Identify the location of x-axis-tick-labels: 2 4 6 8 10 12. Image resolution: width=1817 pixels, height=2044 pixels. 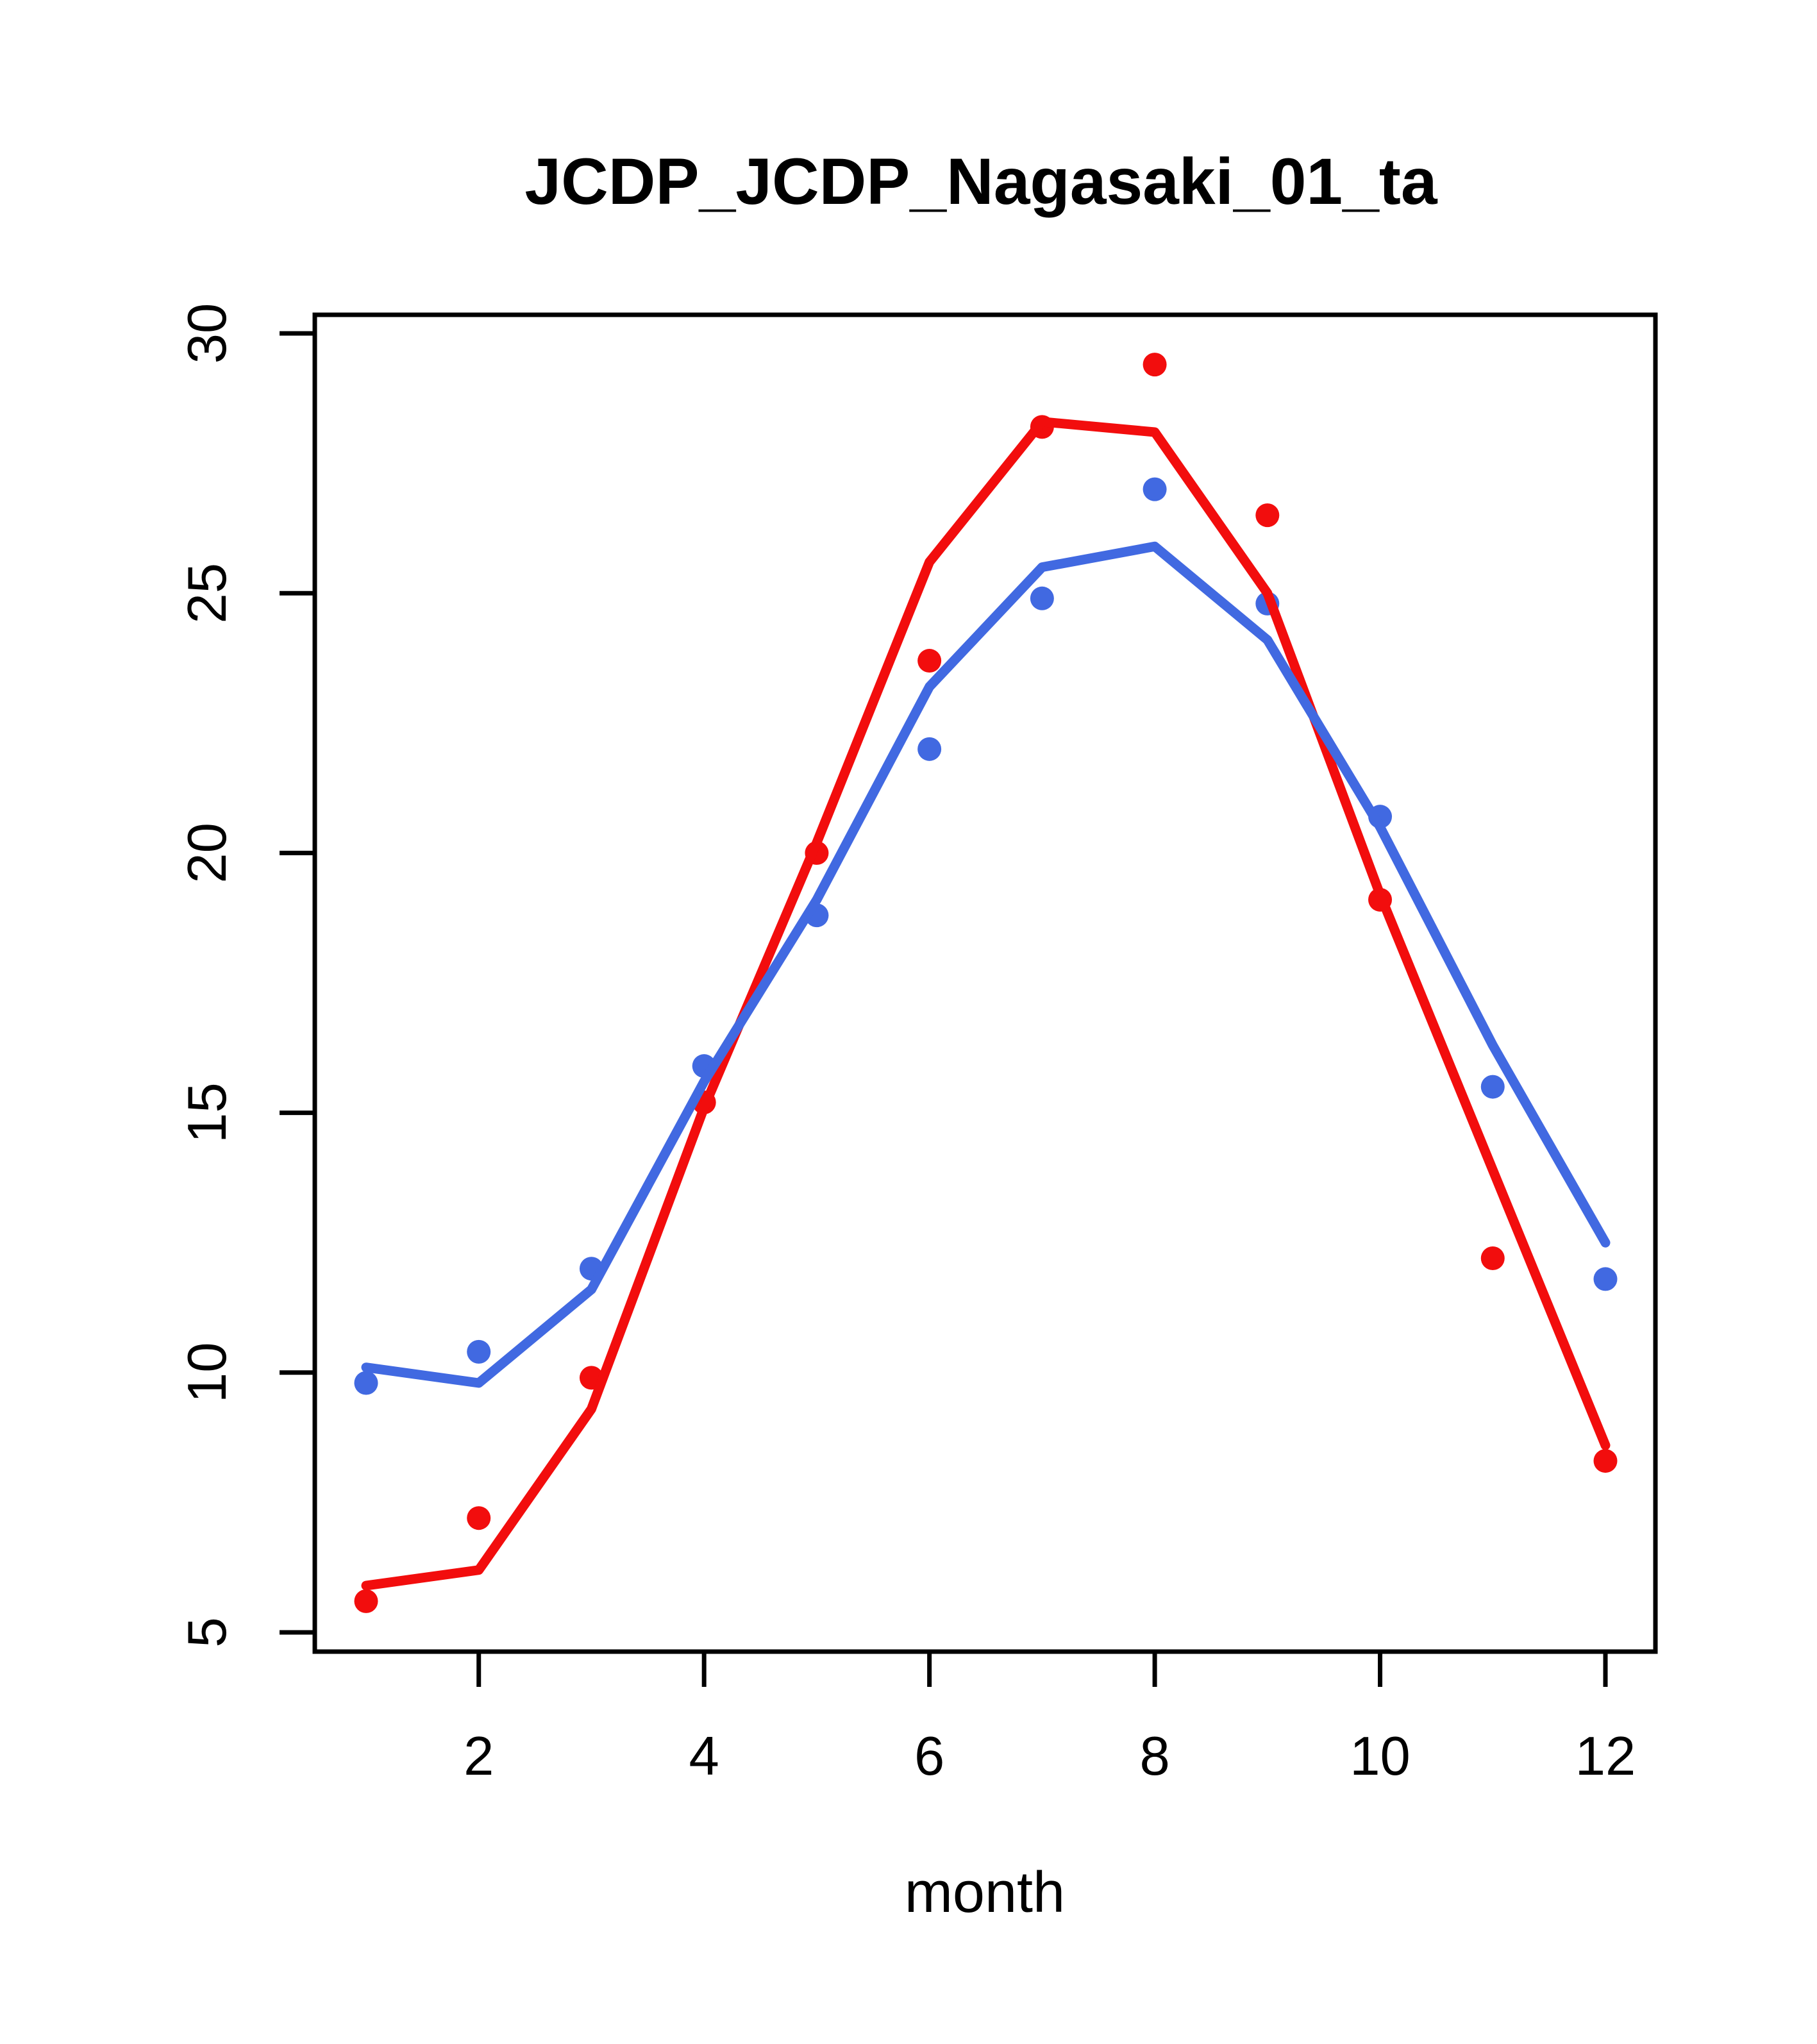
(1050, 1756).